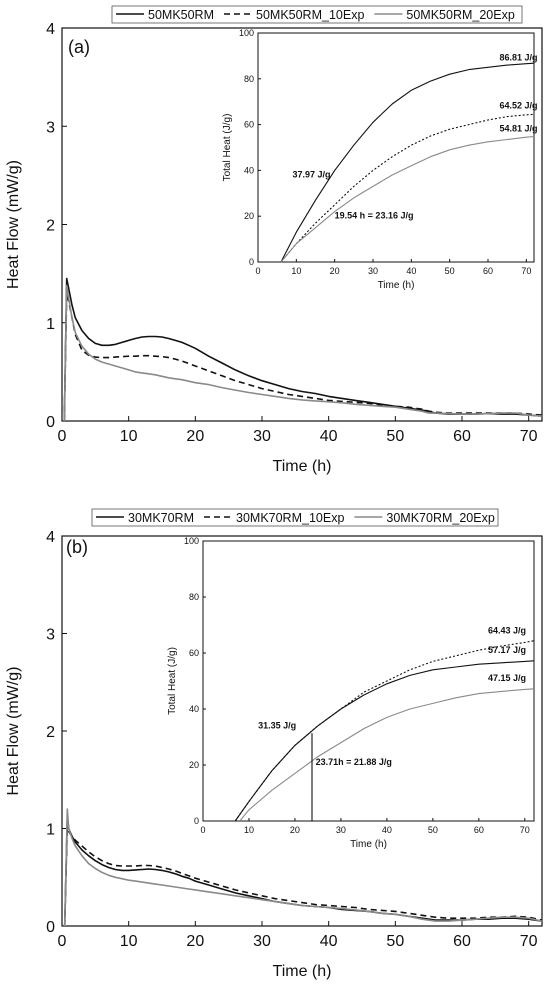  I want to click on panel-a-inset-x-tick-label: 40, so click(411, 271).